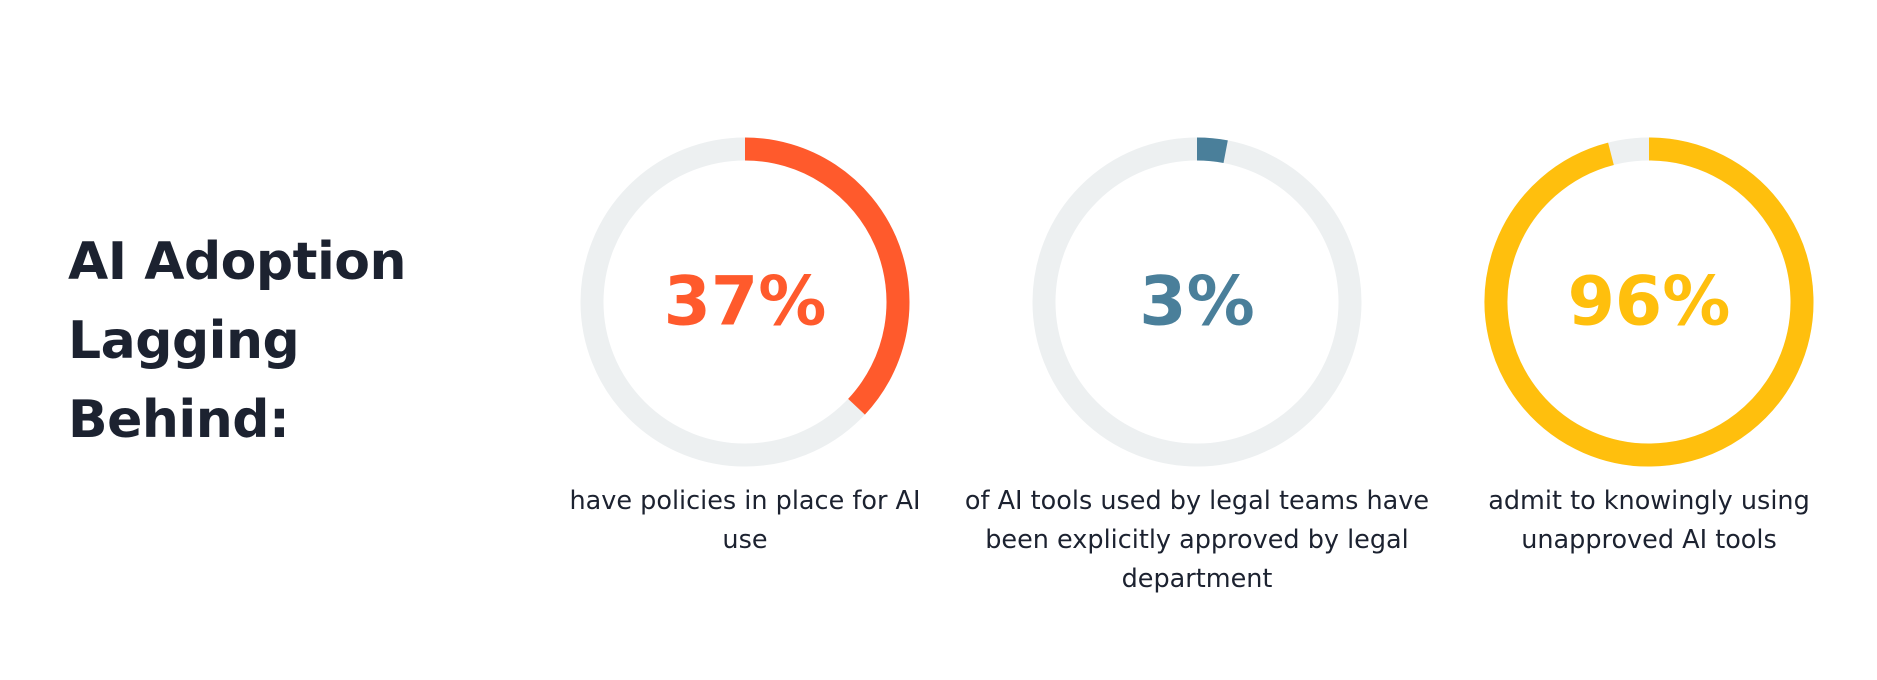  I want to click on donut-chart: 96%, so click(1649, 302).